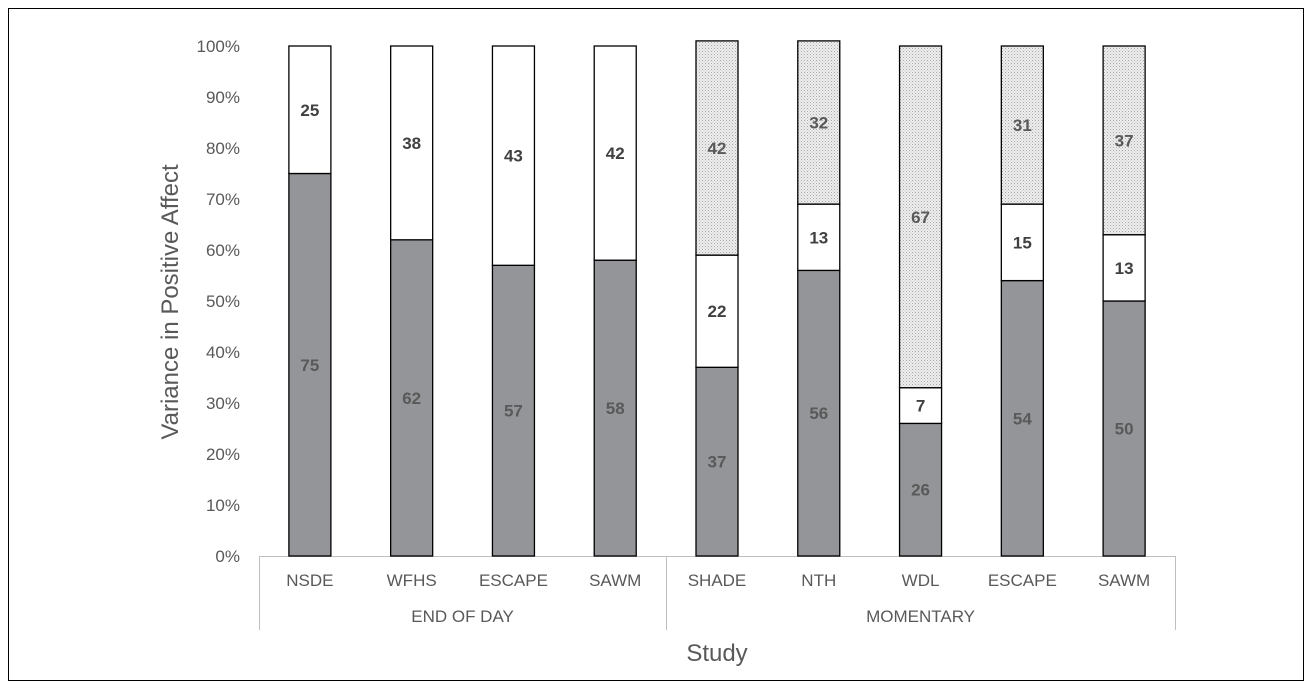 This screenshot has width=1312, height=689. I want to click on data-label: 15, so click(1022, 242).